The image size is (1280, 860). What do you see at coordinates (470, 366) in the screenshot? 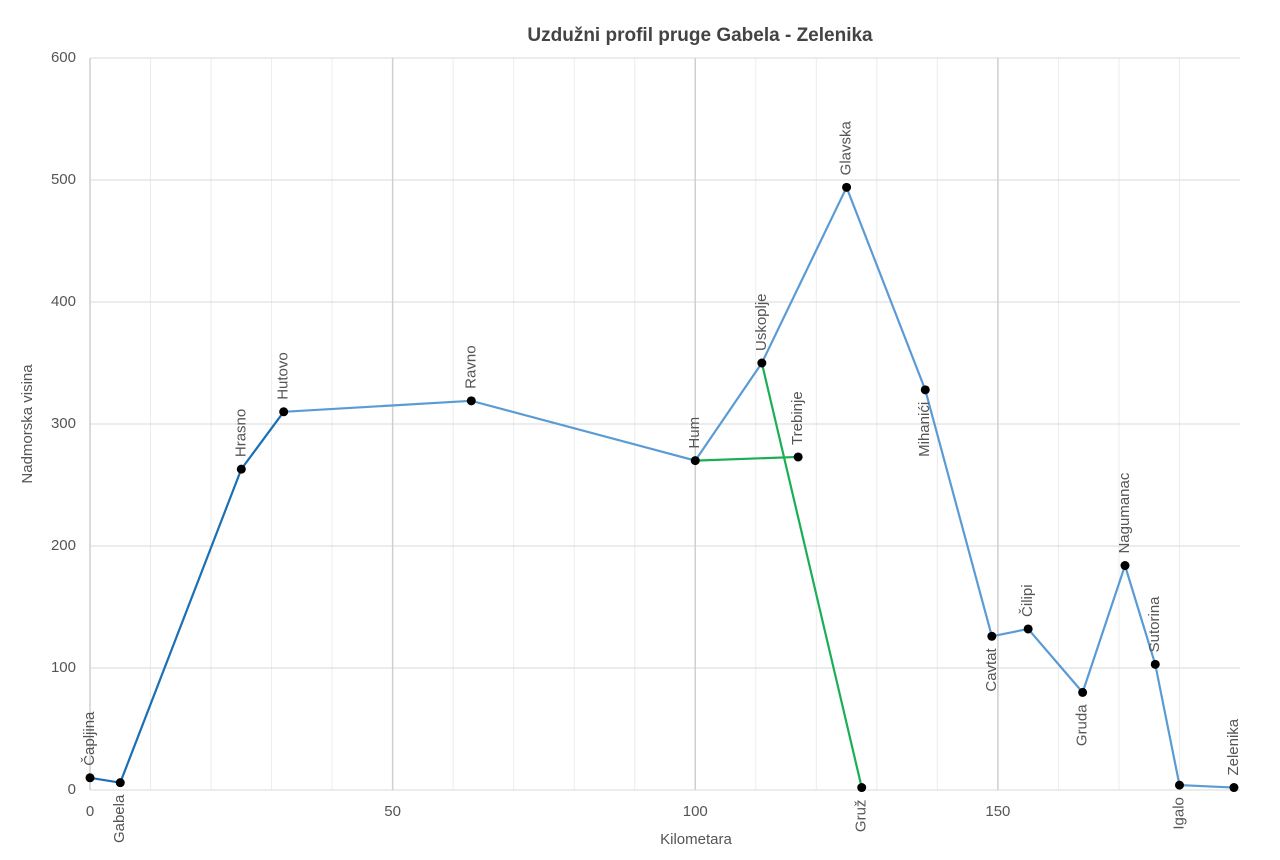
I see `station-label: Ravno` at bounding box center [470, 366].